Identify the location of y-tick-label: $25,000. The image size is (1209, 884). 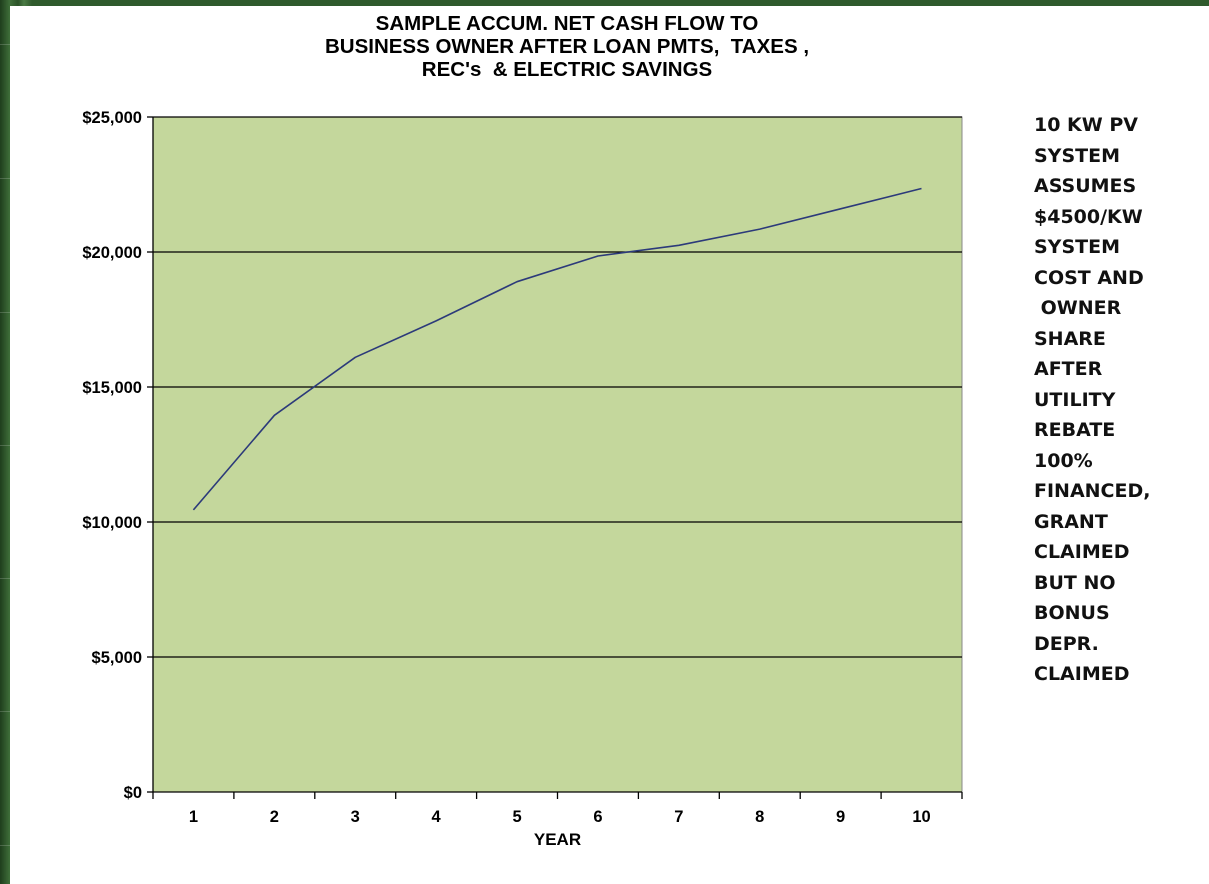
(112, 118).